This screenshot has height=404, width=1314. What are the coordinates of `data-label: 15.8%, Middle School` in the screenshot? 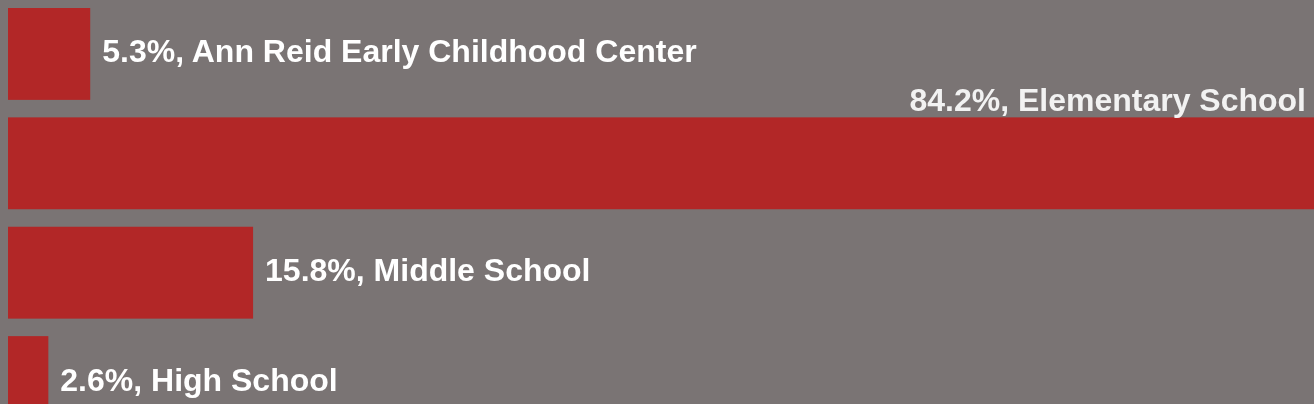 It's located at (428, 270).